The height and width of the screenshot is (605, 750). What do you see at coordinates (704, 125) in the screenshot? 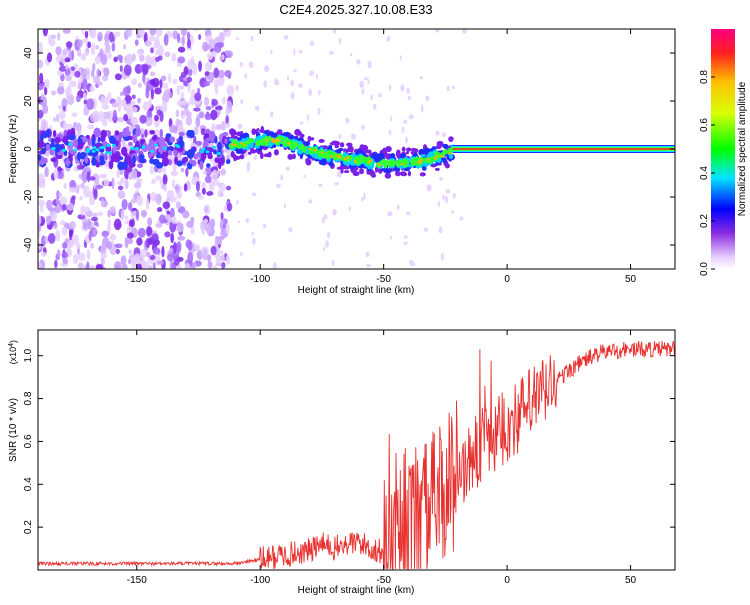
I see `colorbar-tick-label: 0.6` at bounding box center [704, 125].